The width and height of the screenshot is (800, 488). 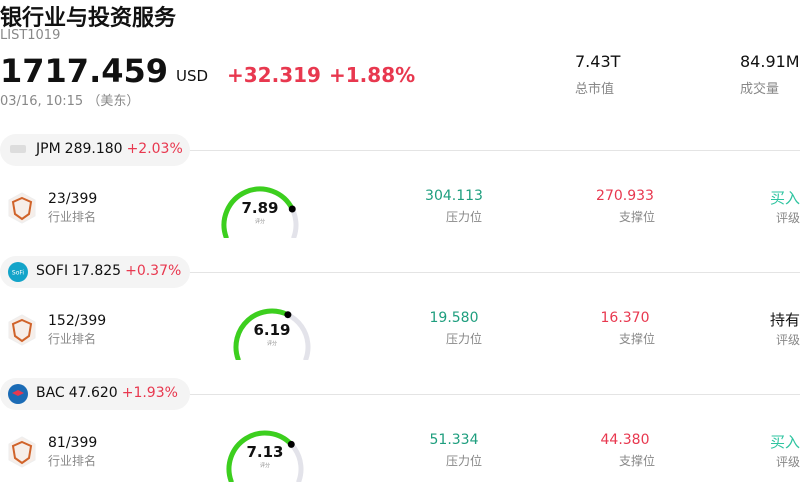 I want to click on stat-value: 84.91M, so click(x=770, y=61).